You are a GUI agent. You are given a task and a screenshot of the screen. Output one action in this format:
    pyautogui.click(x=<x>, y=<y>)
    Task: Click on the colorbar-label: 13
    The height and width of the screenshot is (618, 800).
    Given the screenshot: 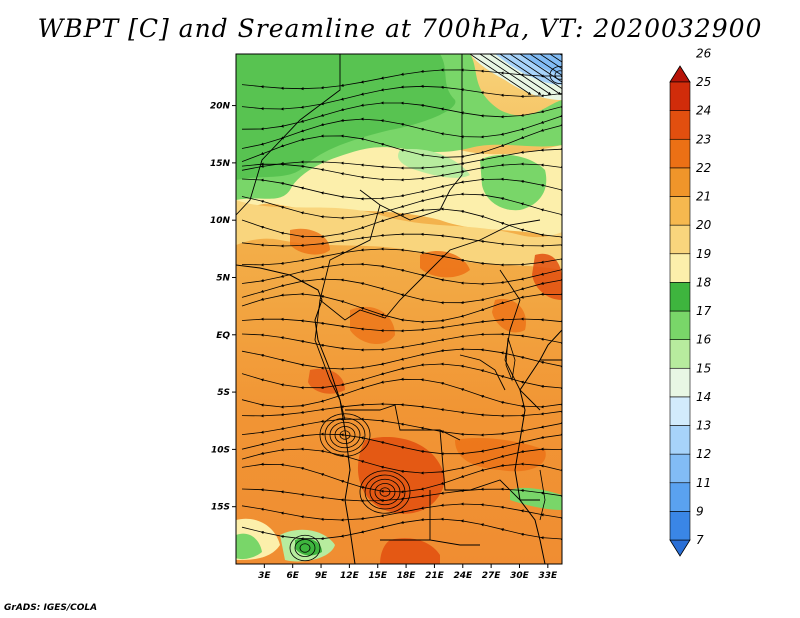 What is the action you would take?
    pyautogui.click(x=703, y=426)
    